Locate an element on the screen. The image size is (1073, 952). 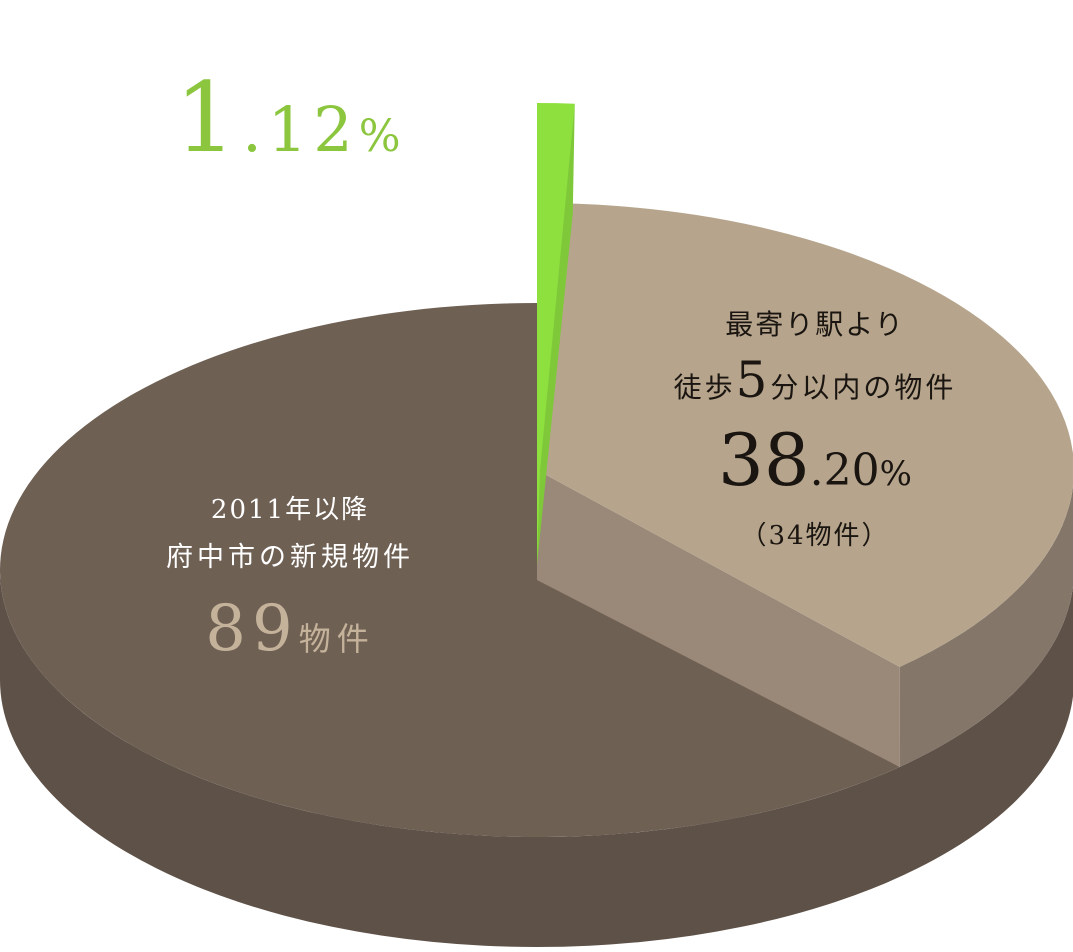
brown-slice-label: 2011年以降 府中市の新規物件 89物件 is located at coordinates (290, 586).